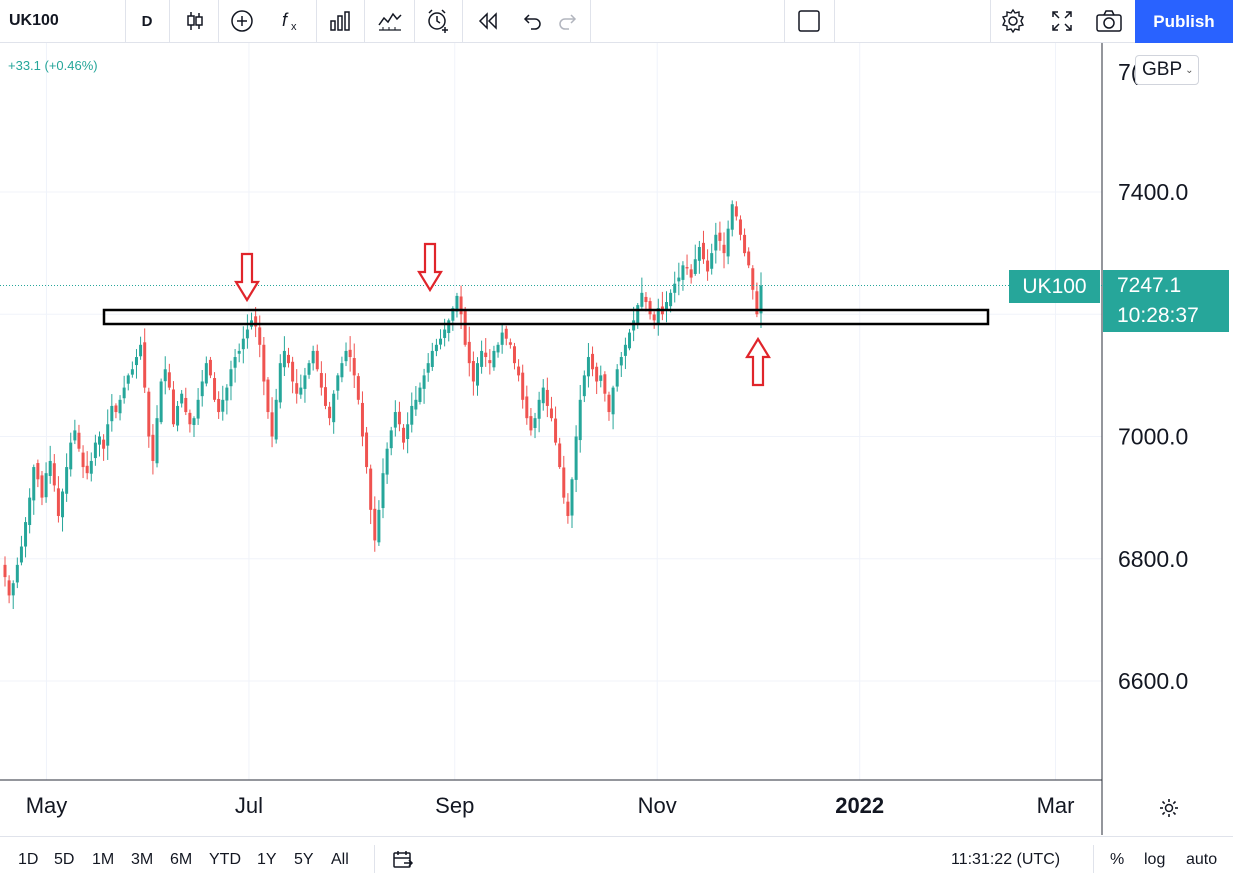  What do you see at coordinates (340, 859) in the screenshot?
I see `range-all: All` at bounding box center [340, 859].